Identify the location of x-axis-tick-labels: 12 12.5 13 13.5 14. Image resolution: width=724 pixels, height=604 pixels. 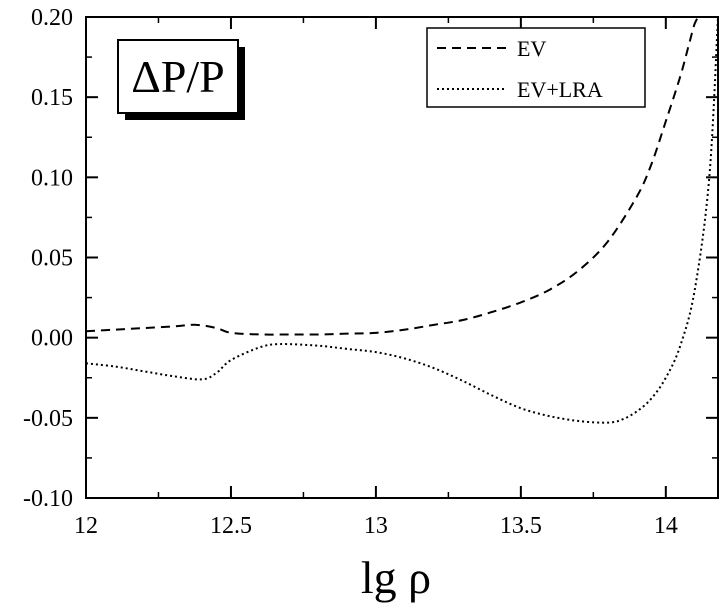
(376, 526).